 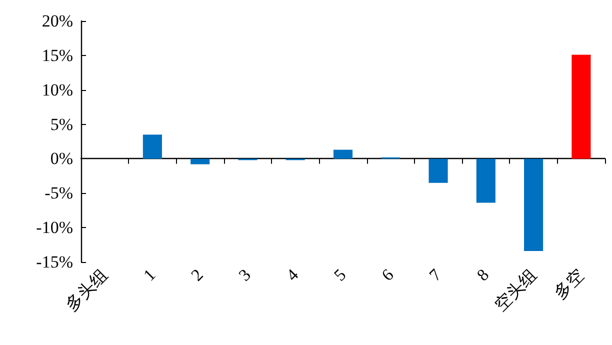 I want to click on y-tick-label: 15%, so click(x=57, y=55).